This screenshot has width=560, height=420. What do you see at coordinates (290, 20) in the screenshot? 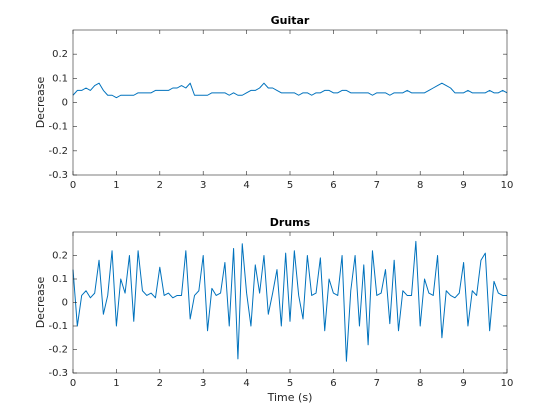
I see `axes-title: Guitar` at bounding box center [290, 20].